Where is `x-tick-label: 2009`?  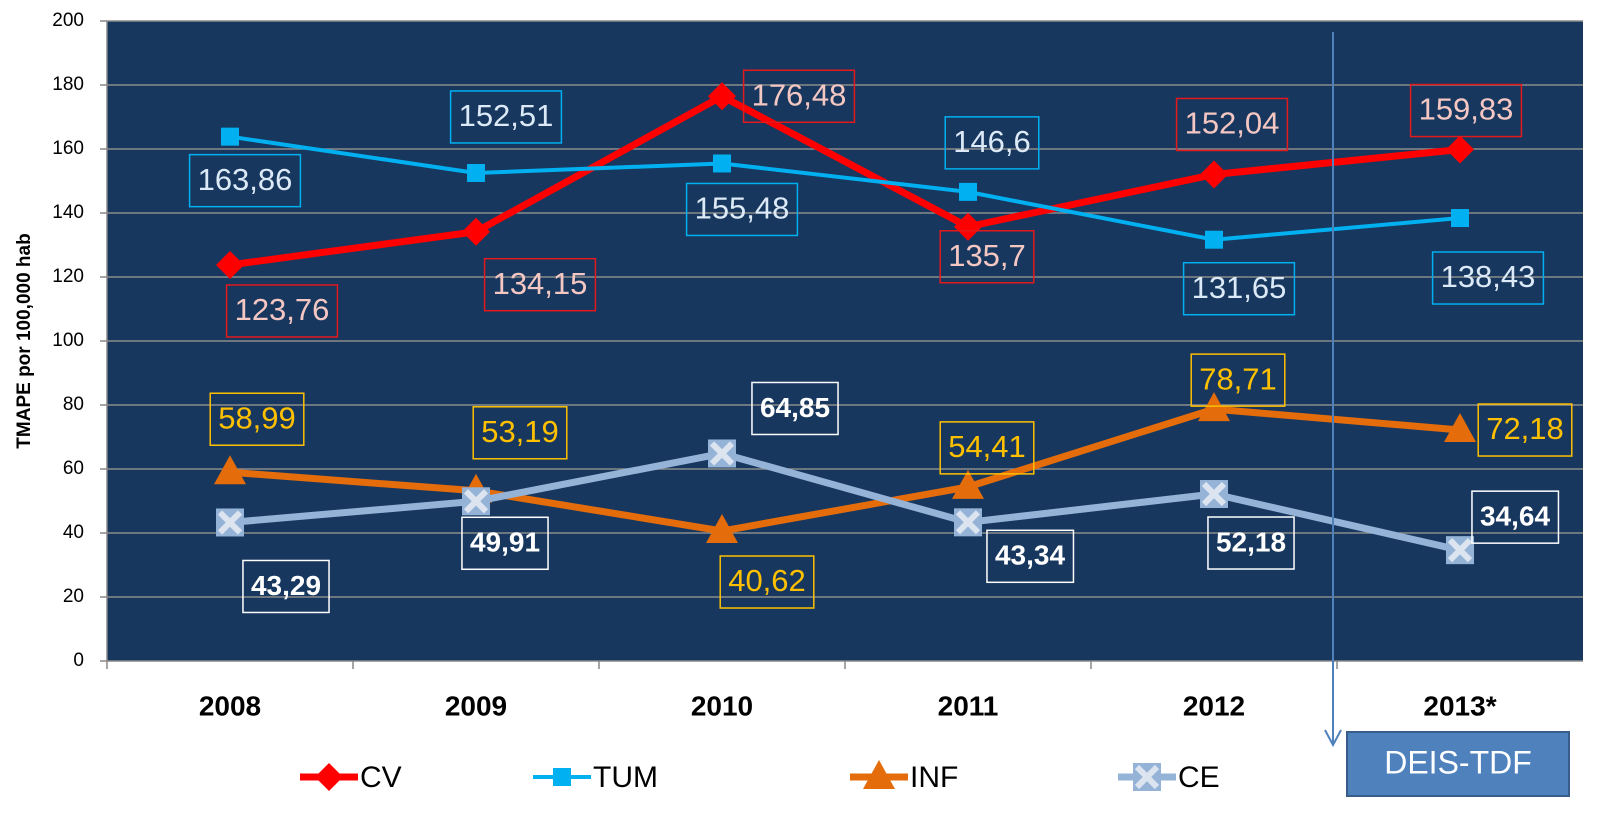
x-tick-label: 2009 is located at coordinates (476, 705).